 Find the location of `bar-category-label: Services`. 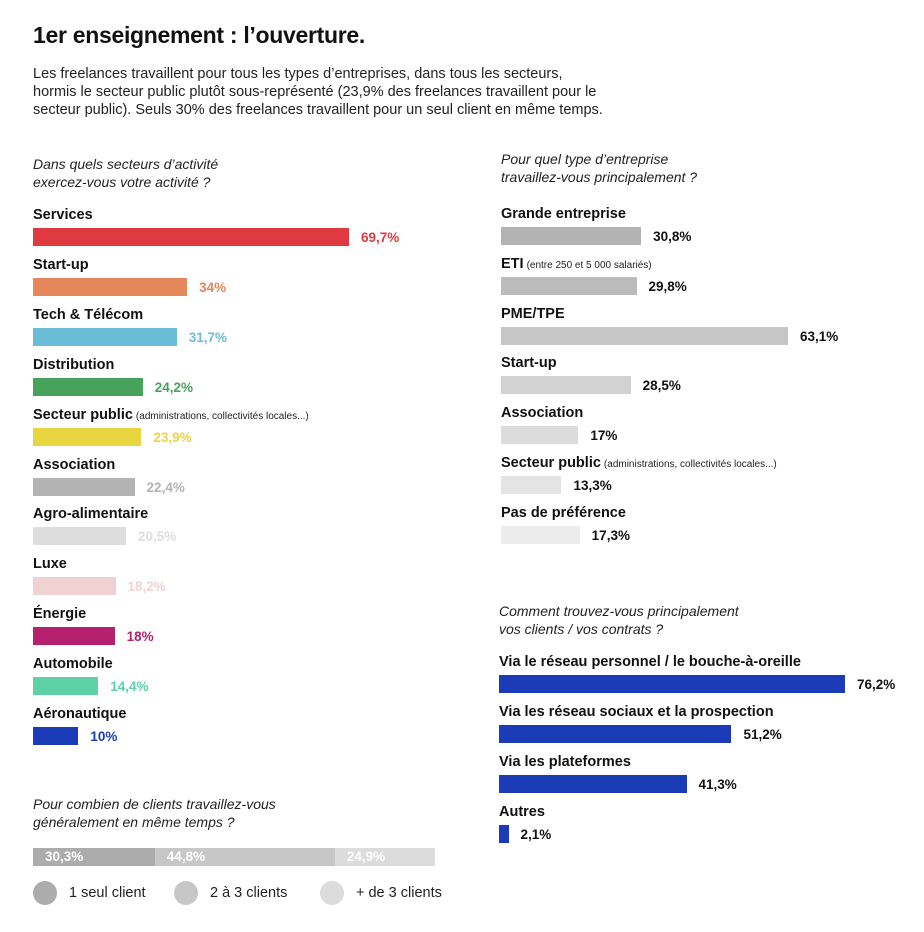

bar-category-label: Services is located at coordinates (63, 215).